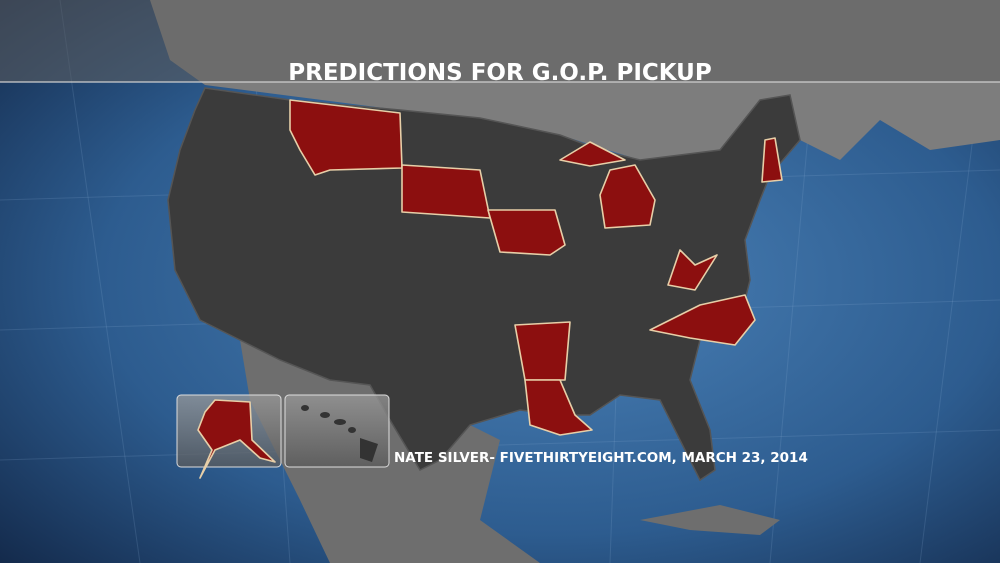  I want to click on cuba, so click(710, 520).